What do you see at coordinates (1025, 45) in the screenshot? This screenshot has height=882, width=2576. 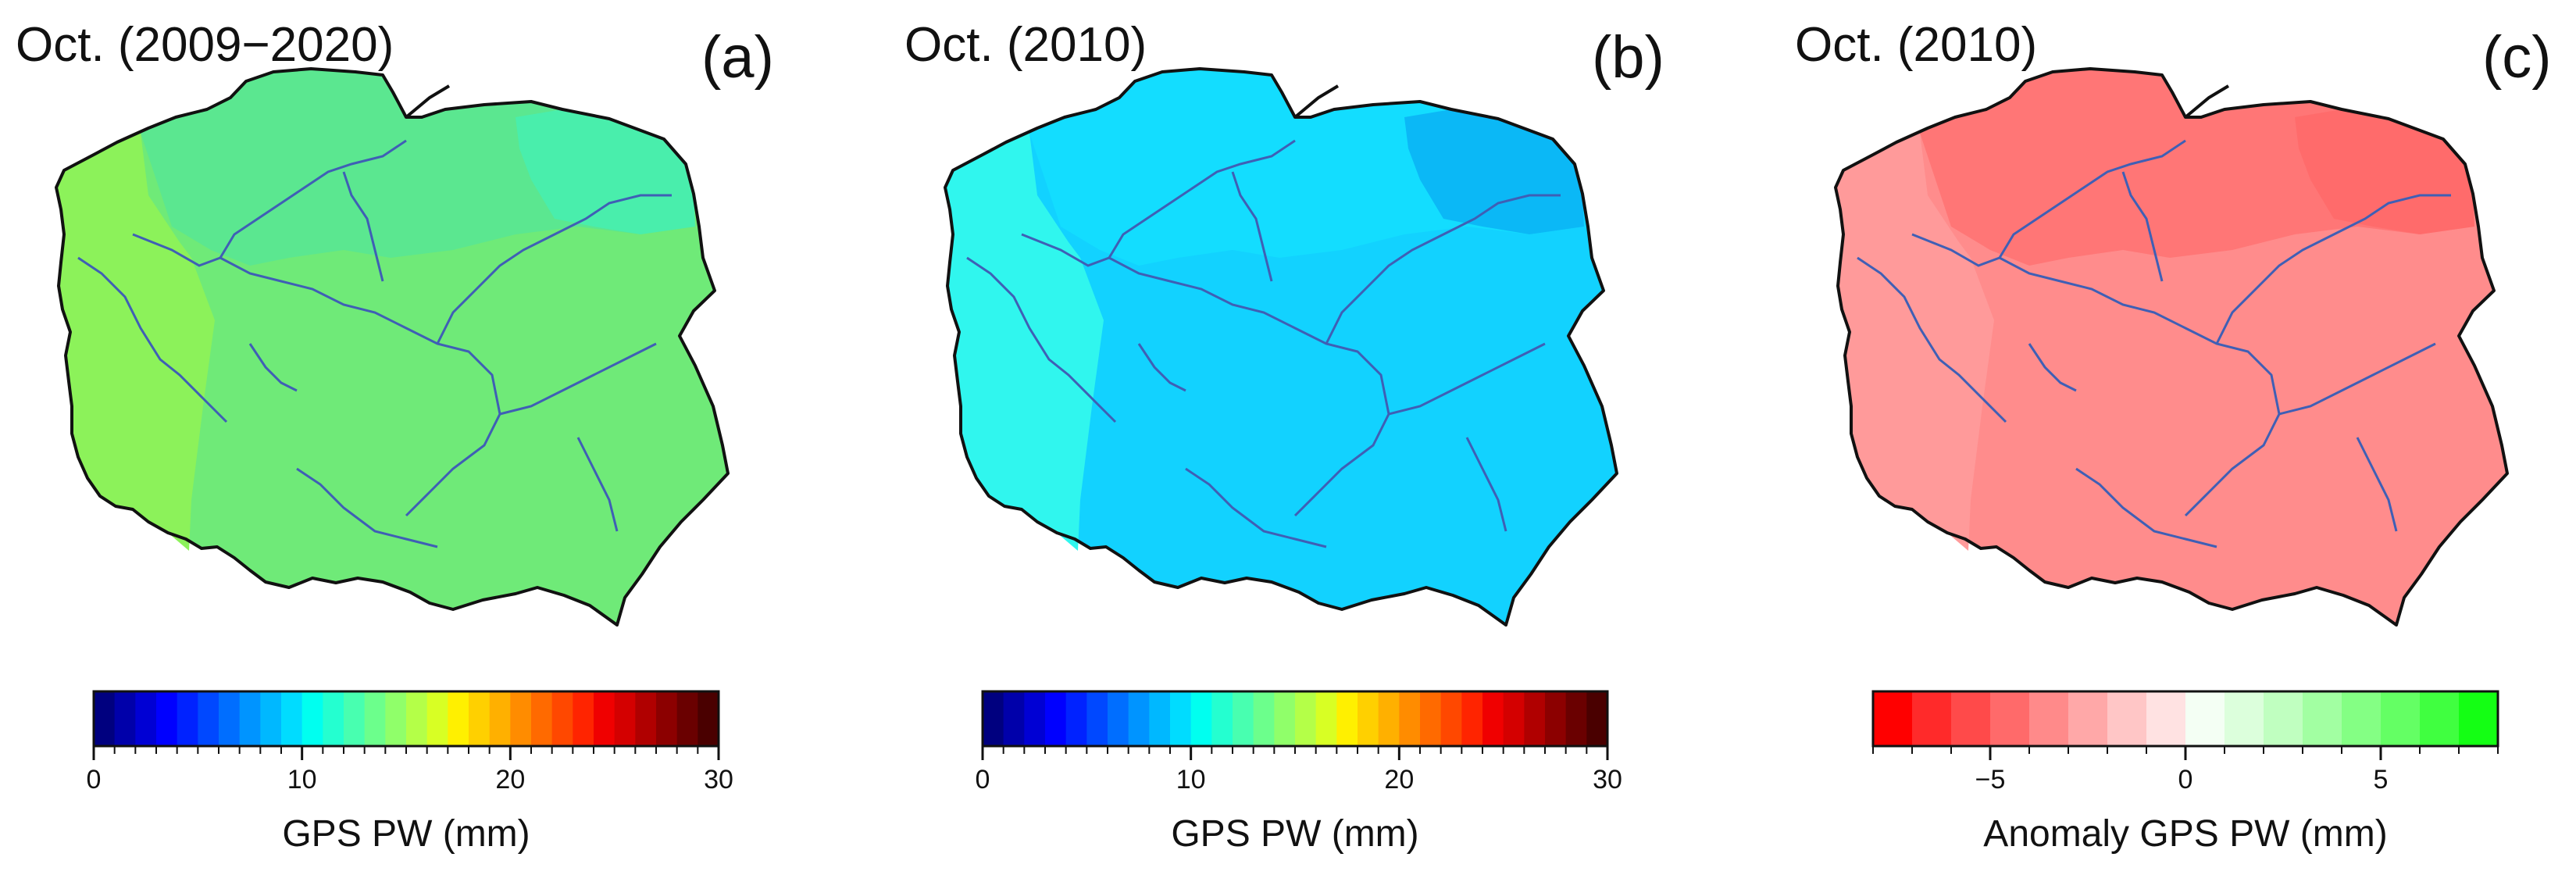 I see `panel-b-title: Oct. (2010)` at bounding box center [1025, 45].